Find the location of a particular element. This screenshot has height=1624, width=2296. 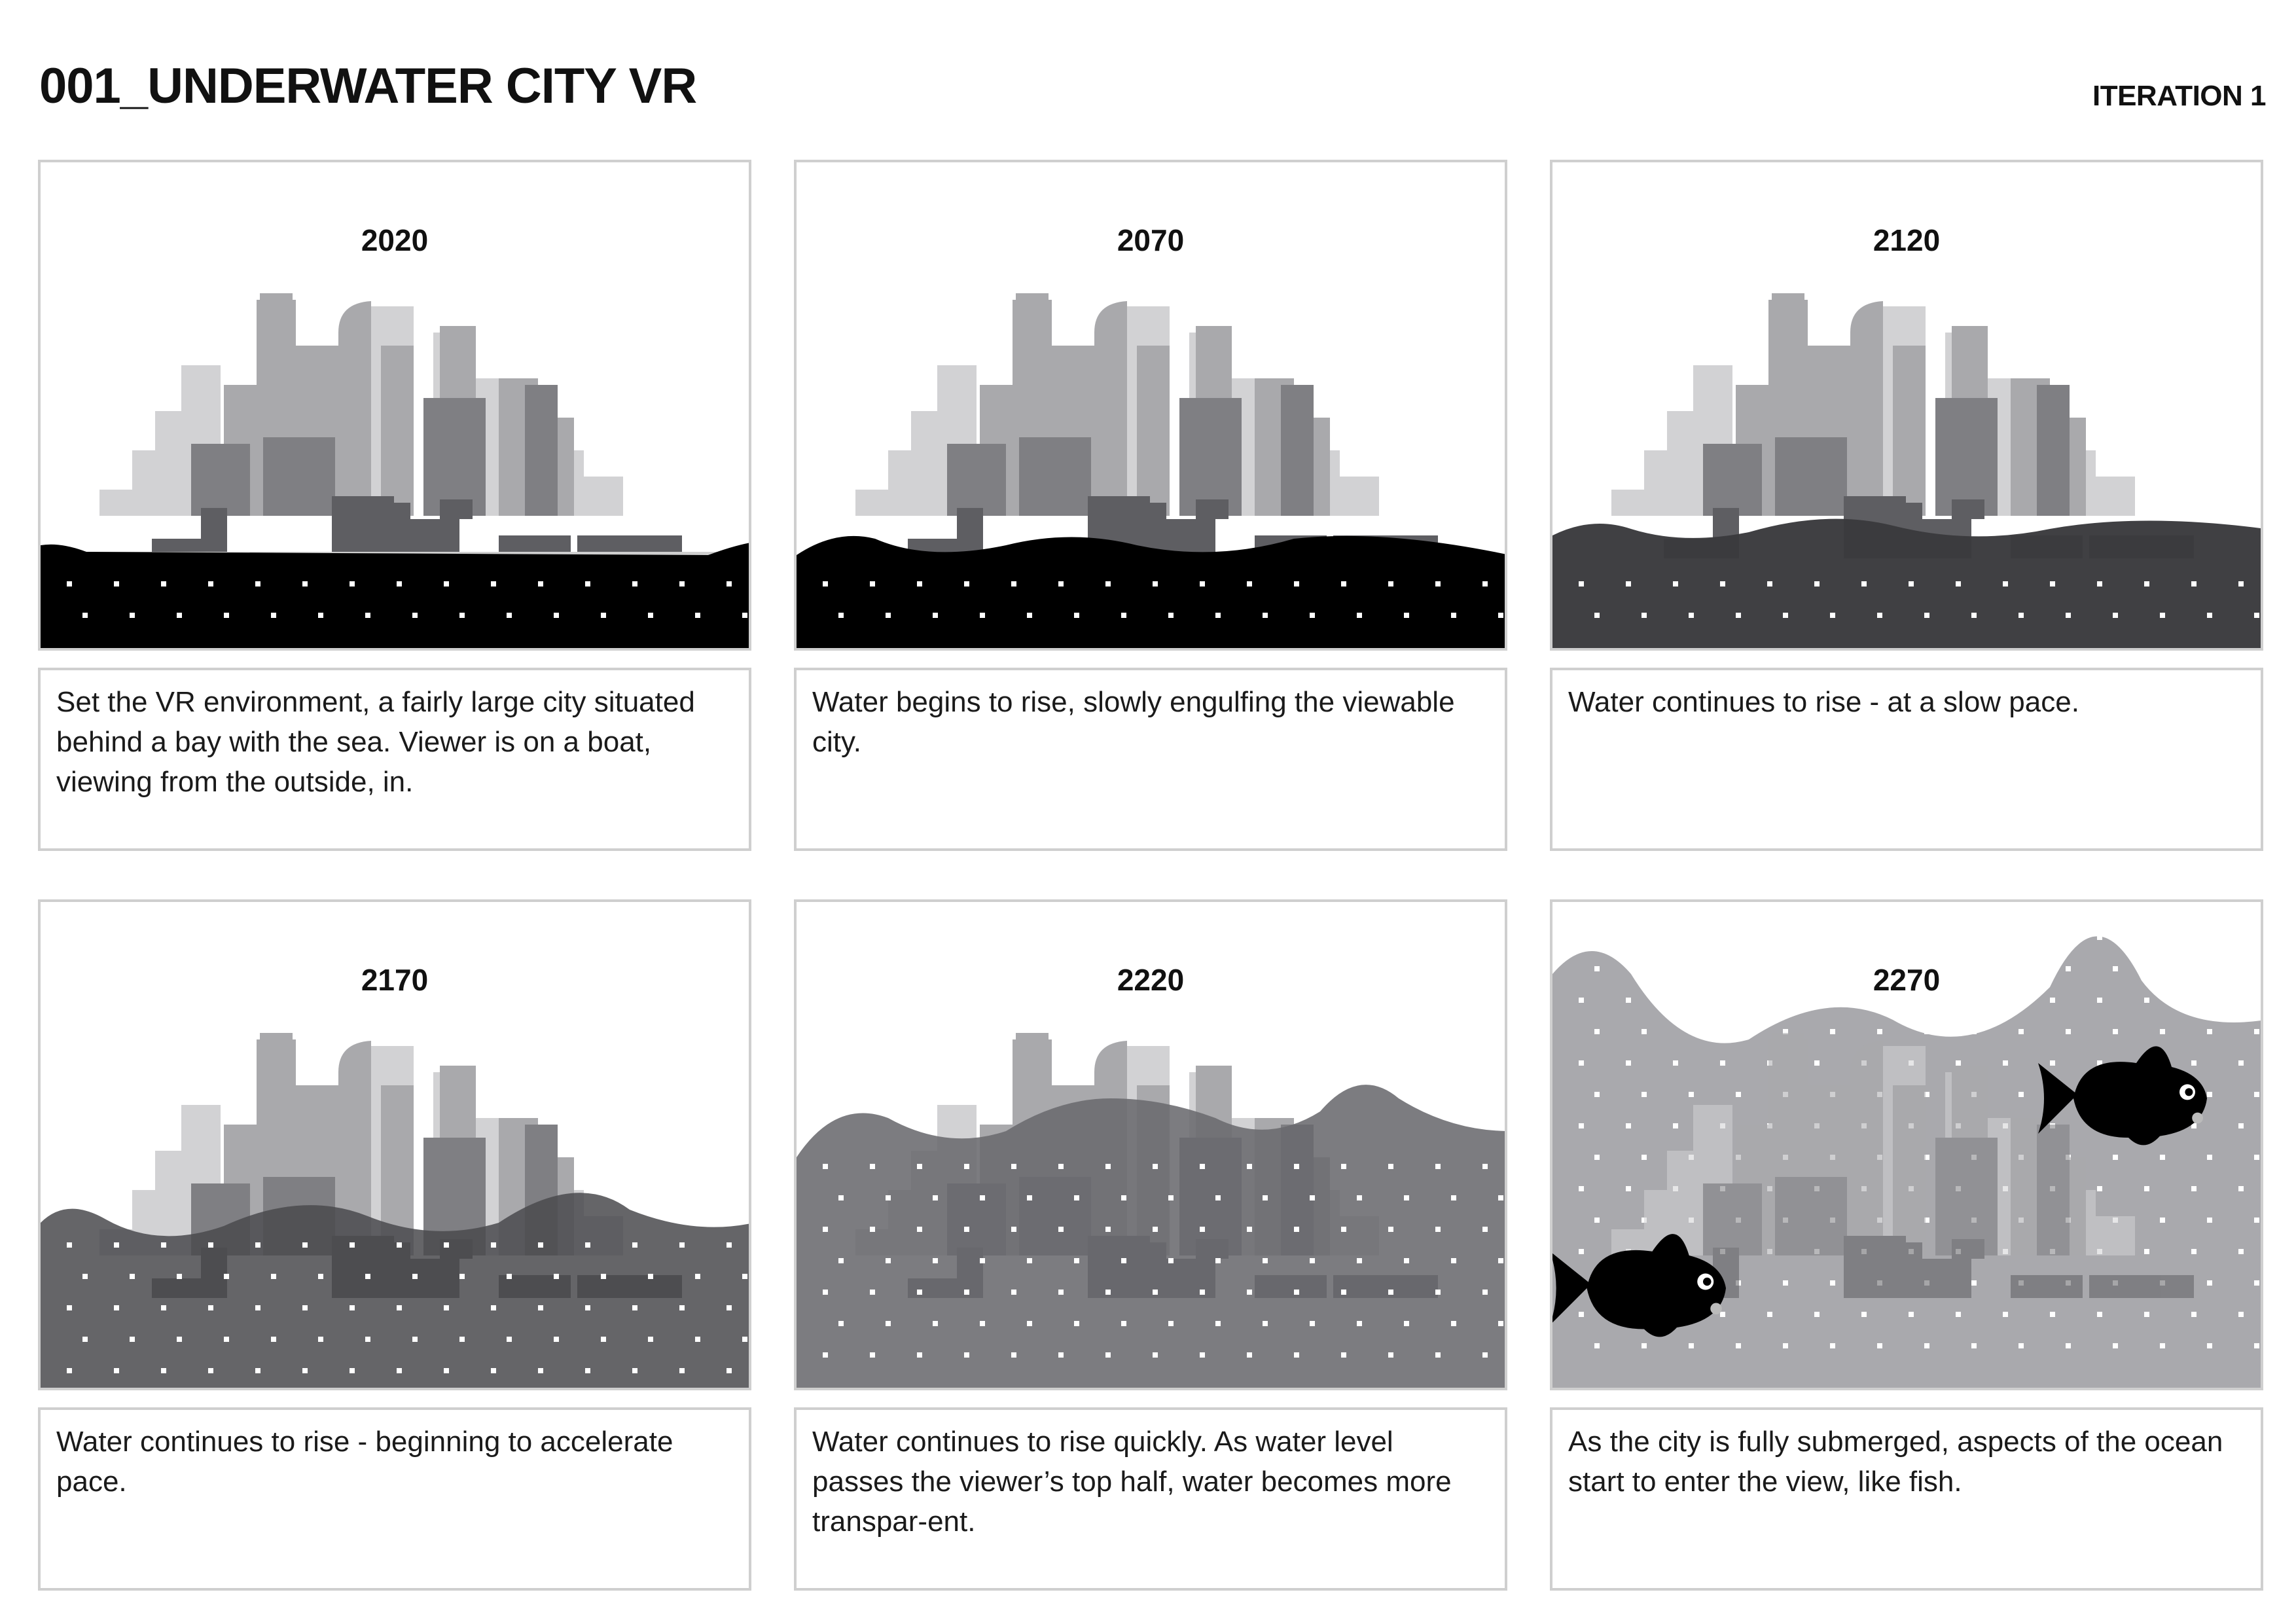

frame-year: 2170 is located at coordinates (395, 980).